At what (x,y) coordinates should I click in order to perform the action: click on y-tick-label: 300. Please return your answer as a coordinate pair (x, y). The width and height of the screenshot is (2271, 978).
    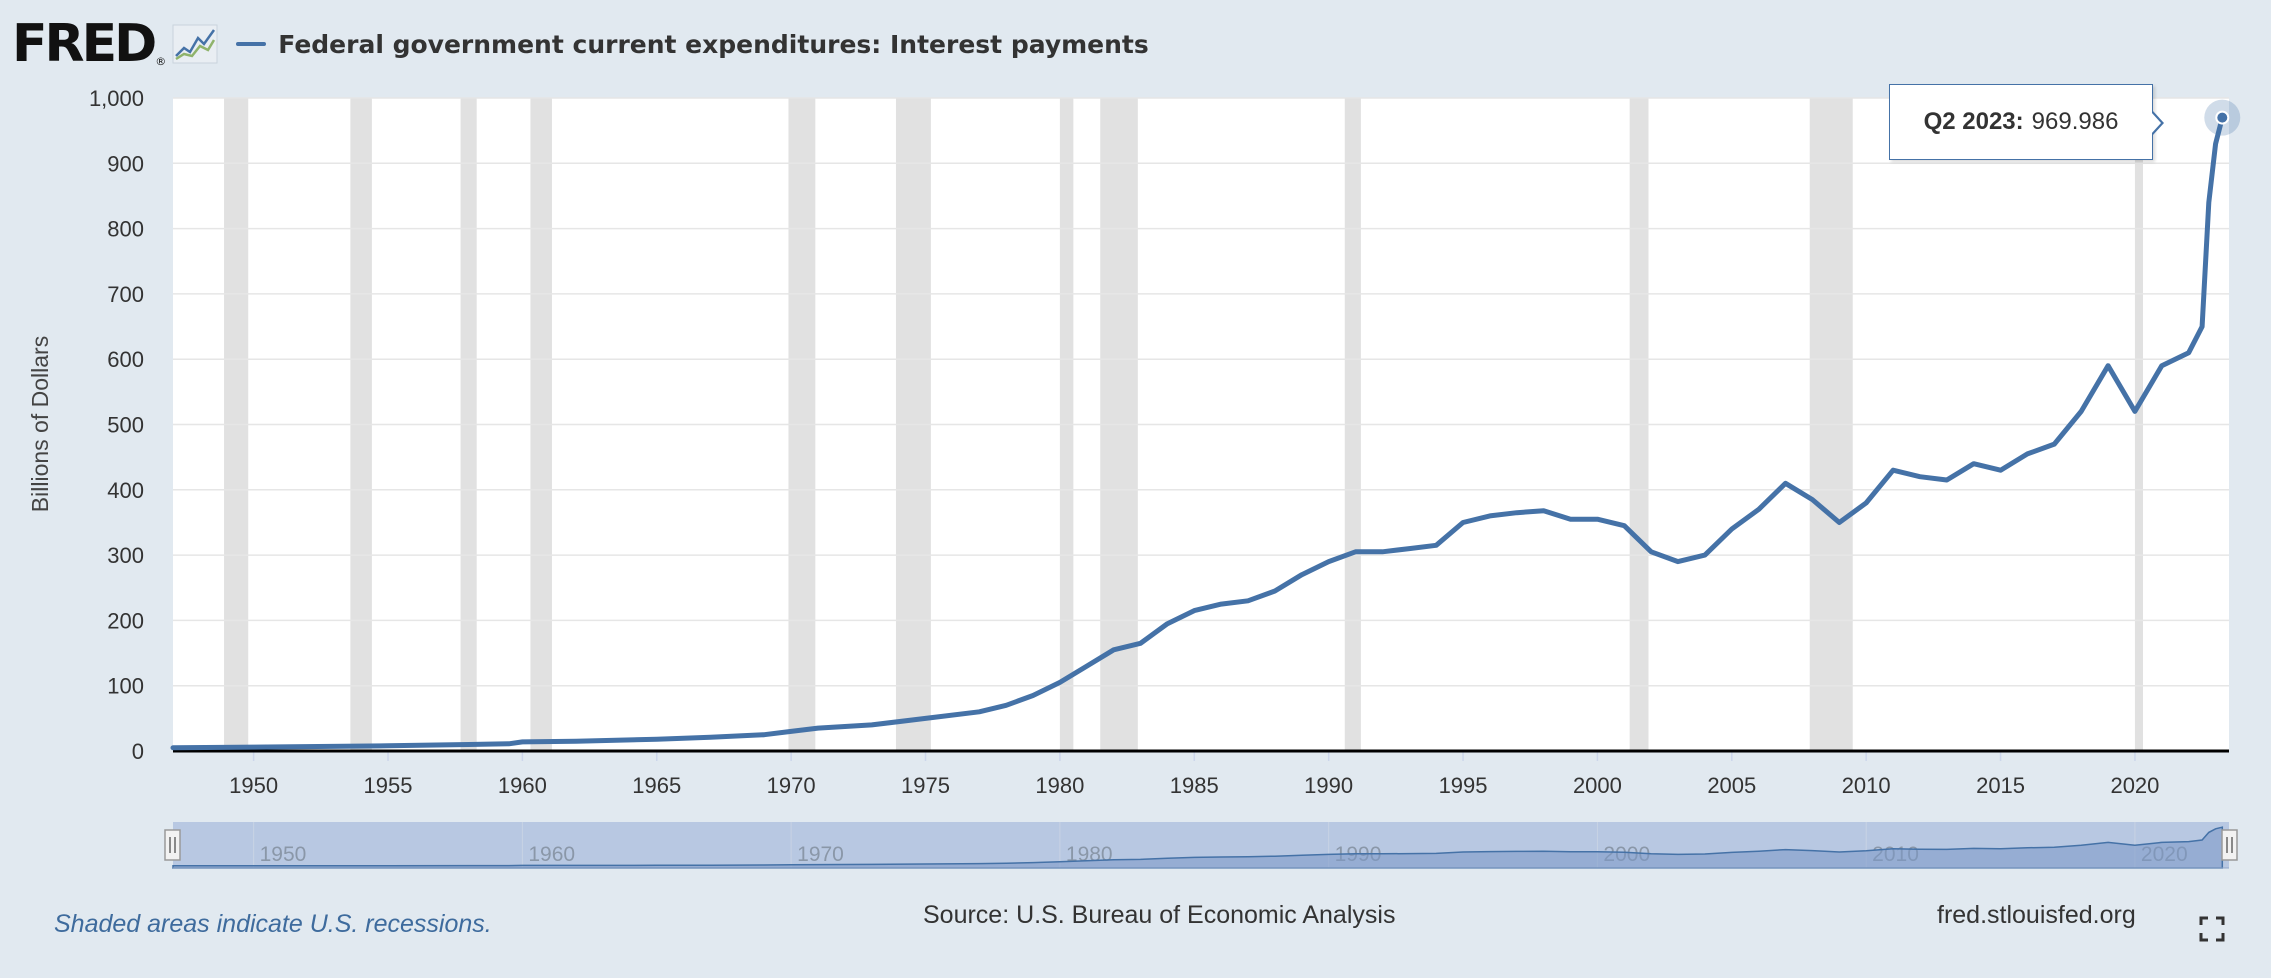
    Looking at the image, I should click on (125, 555).